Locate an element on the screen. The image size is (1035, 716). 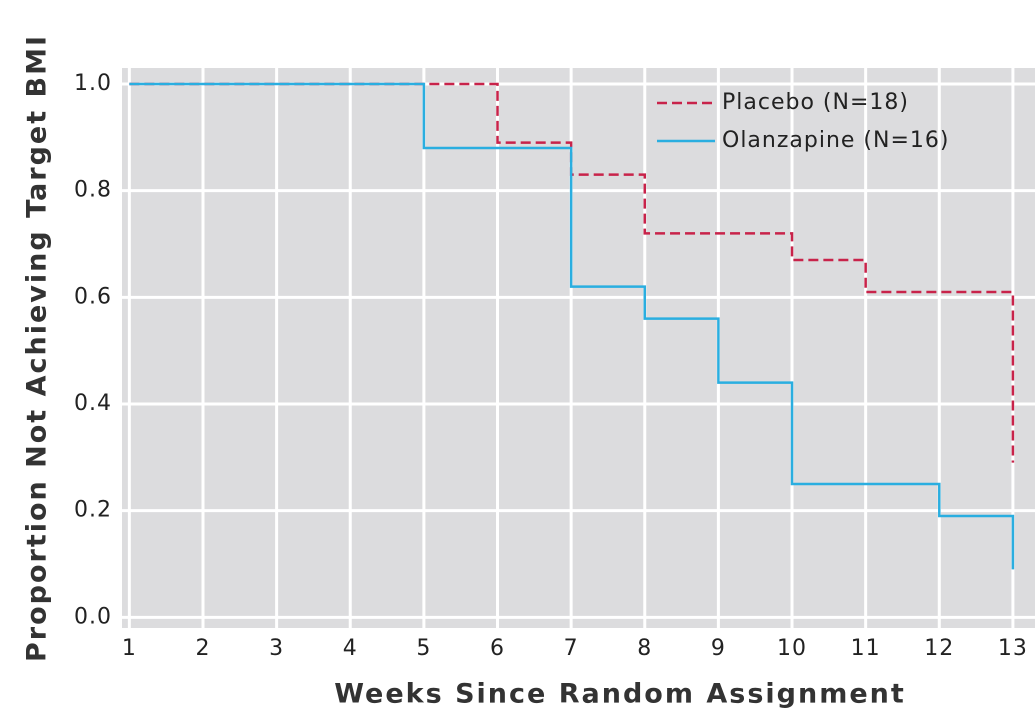
y-tick-label: 0.0 is located at coordinates (93, 616).